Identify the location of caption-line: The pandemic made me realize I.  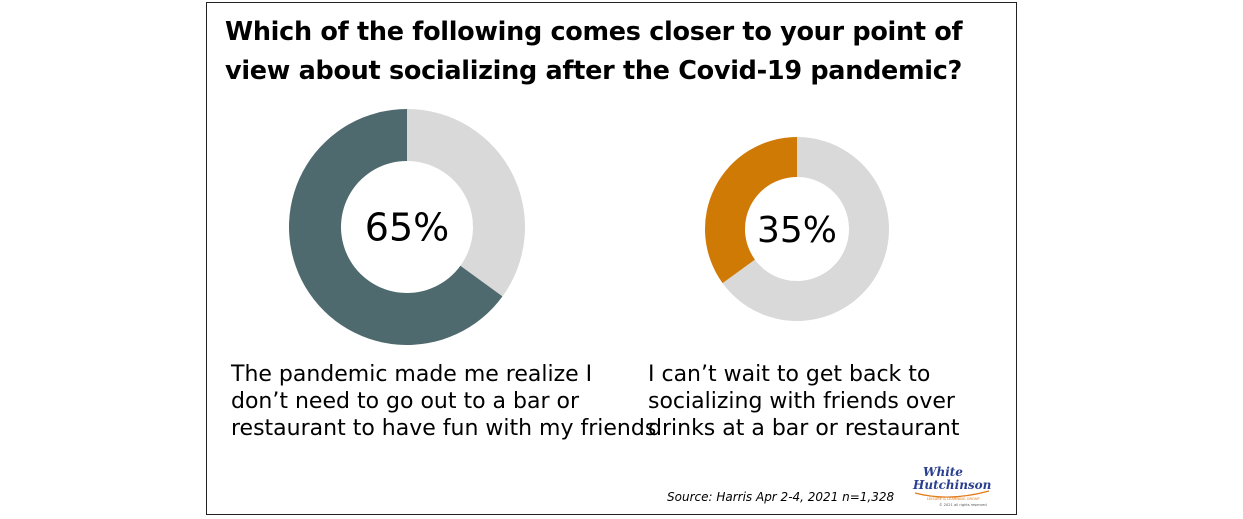
(412, 374).